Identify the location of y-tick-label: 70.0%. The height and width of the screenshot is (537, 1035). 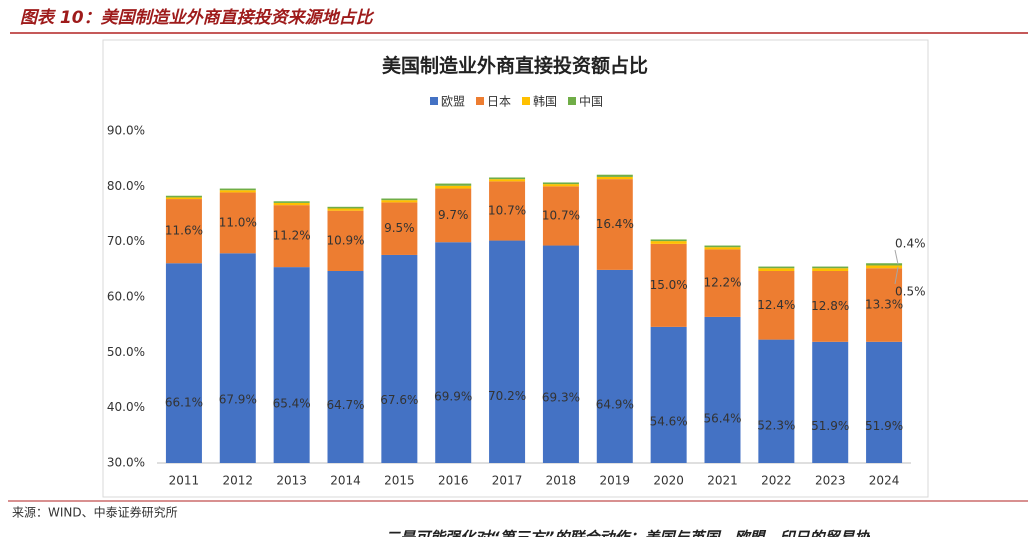
(126, 241).